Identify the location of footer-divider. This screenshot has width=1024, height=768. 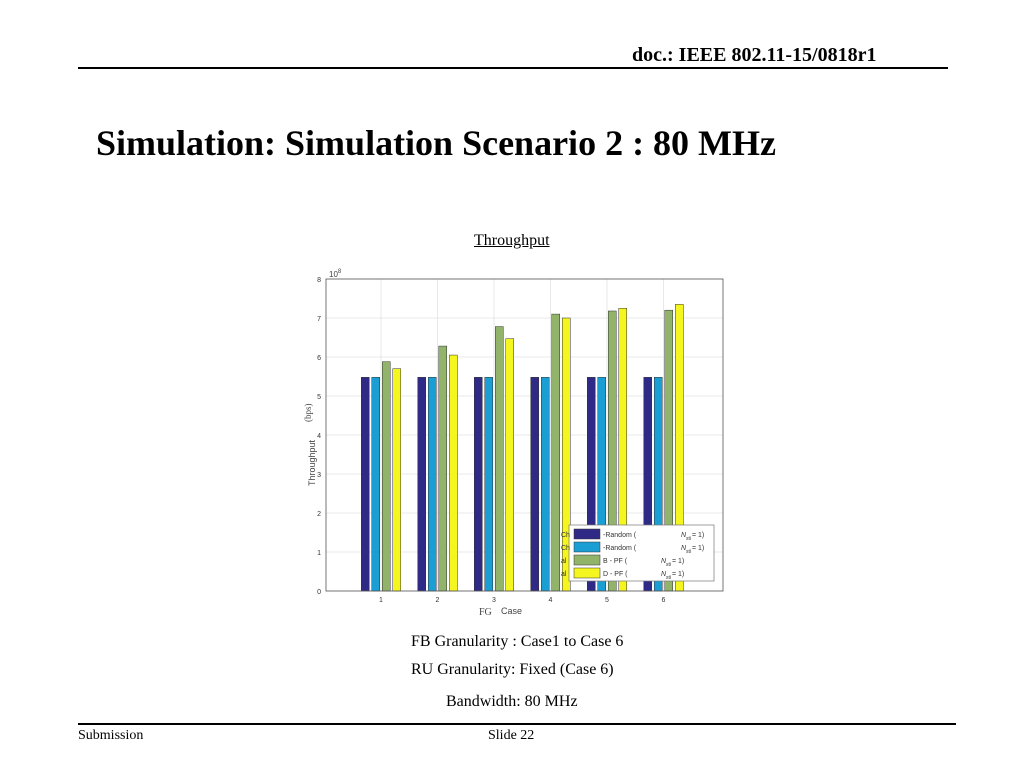
(517, 724).